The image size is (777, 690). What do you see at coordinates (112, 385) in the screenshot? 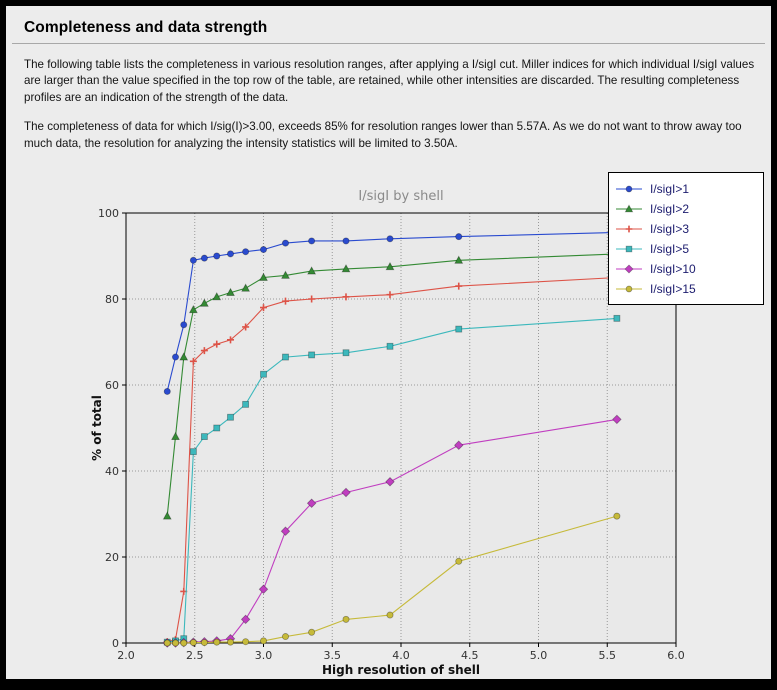
I see `y-tick-label: 60` at bounding box center [112, 385].